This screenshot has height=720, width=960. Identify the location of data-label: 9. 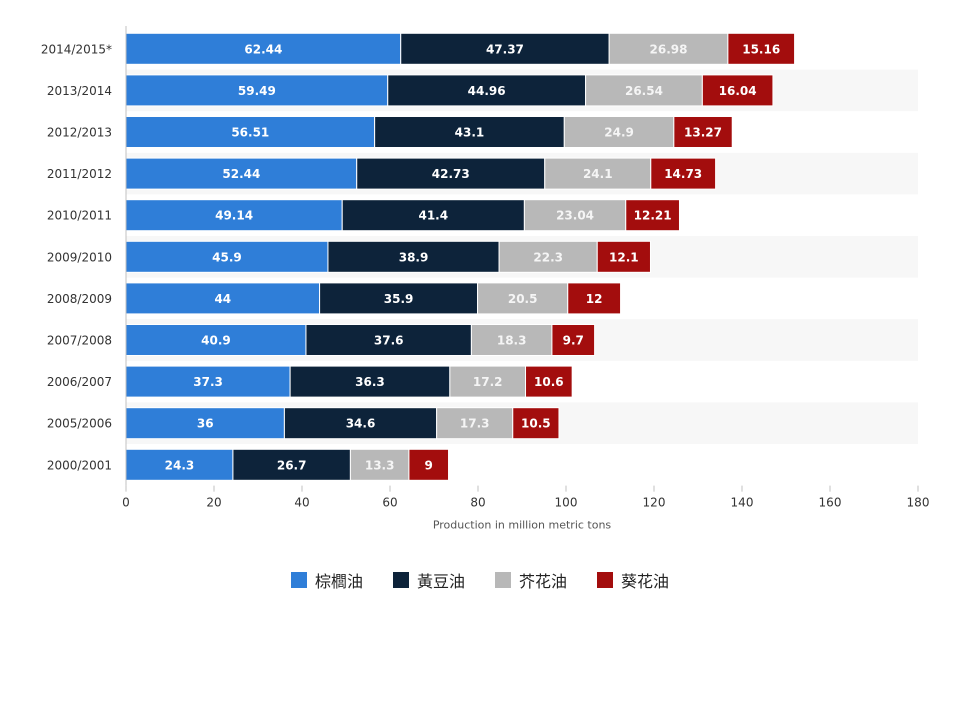
(429, 465).